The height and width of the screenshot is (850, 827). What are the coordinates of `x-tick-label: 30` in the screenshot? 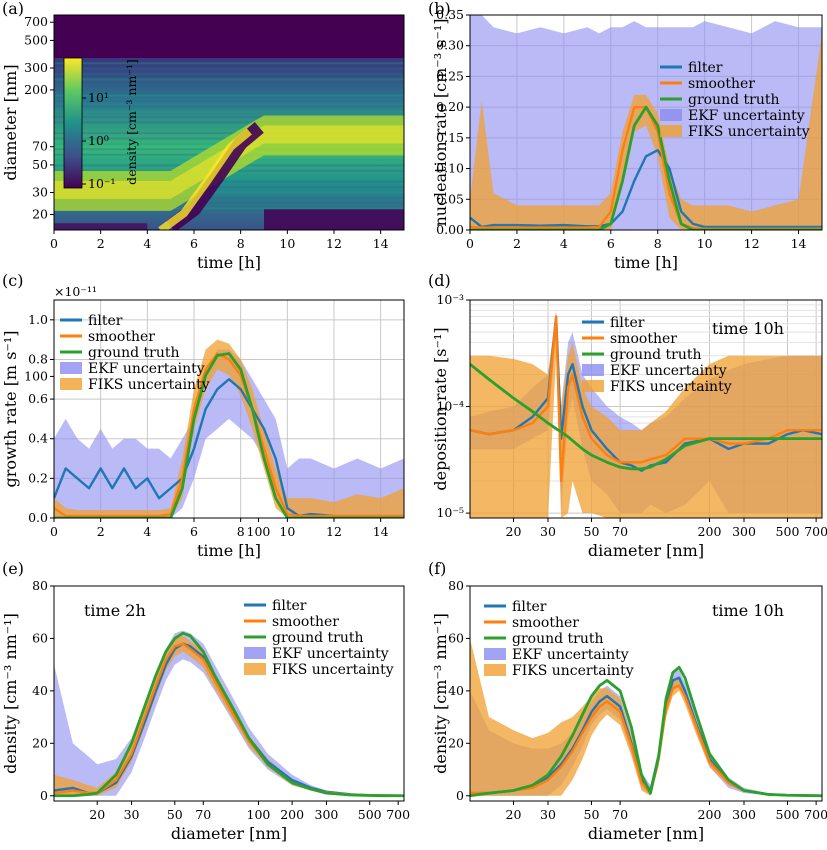 It's located at (548, 814).